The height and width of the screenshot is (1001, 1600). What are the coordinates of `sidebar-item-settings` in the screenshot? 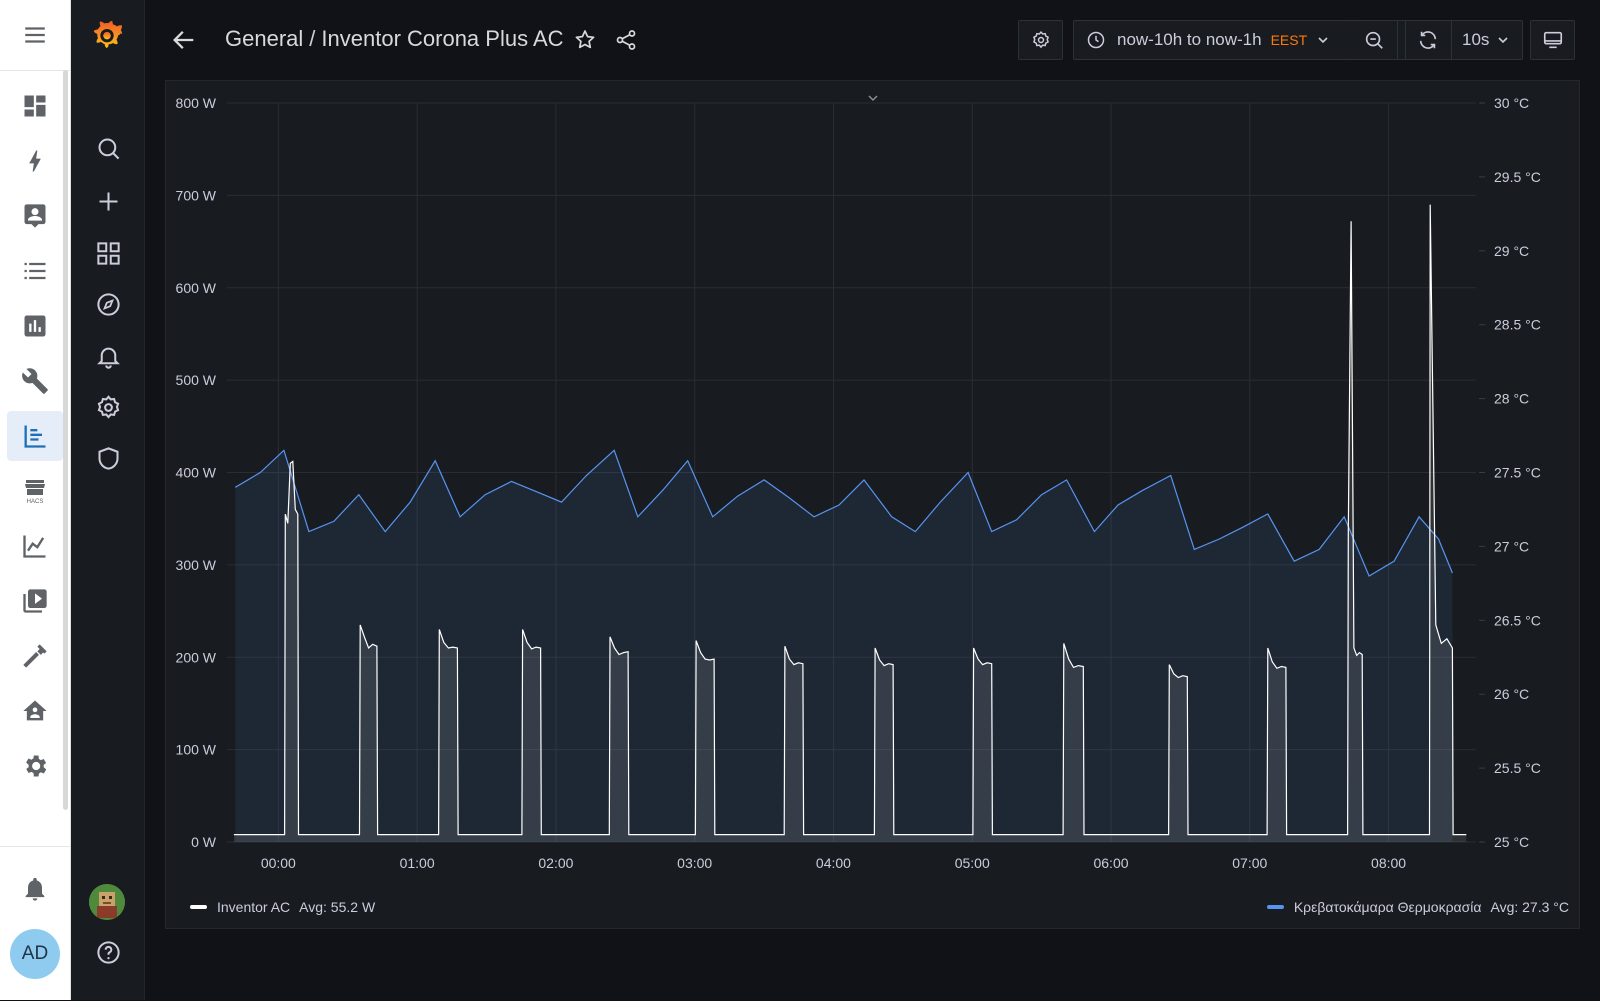 It's located at (35, 766).